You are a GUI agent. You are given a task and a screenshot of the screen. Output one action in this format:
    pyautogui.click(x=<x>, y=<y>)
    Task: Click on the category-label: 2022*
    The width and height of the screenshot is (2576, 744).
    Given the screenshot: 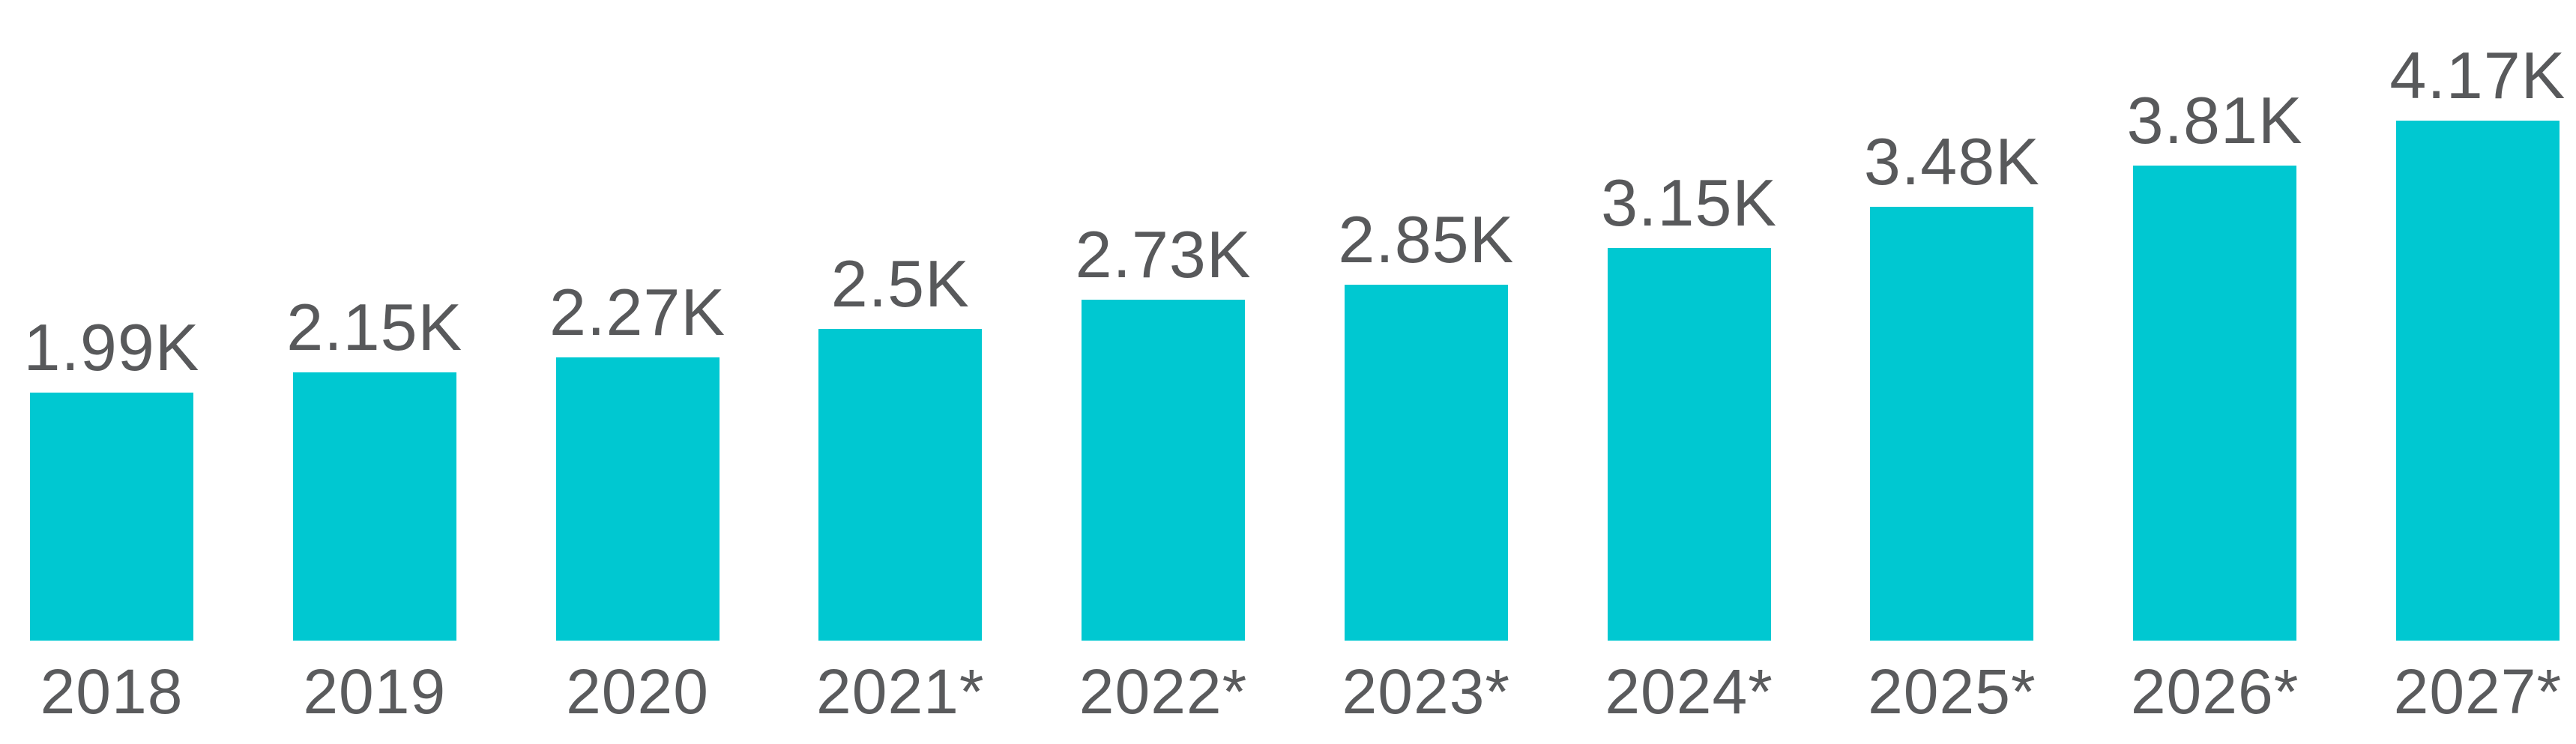 What is the action you would take?
    pyautogui.click(x=1164, y=691)
    